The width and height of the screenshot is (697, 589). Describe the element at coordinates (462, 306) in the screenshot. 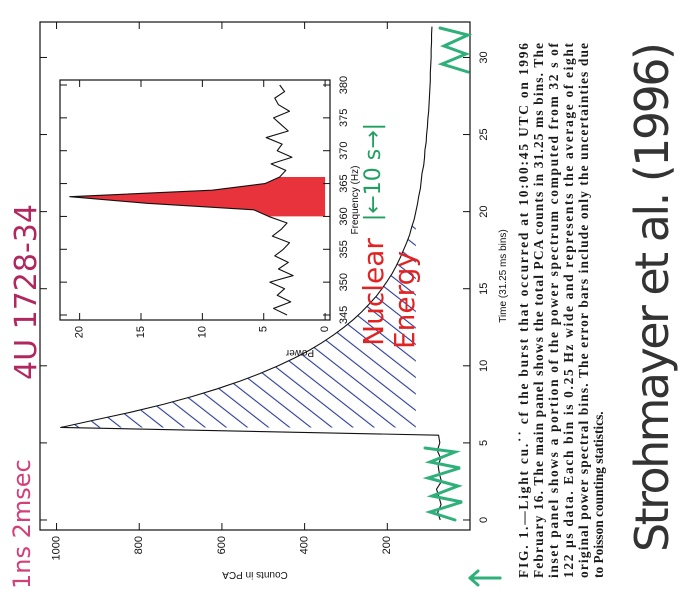

I see `green-scribbles` at that location.